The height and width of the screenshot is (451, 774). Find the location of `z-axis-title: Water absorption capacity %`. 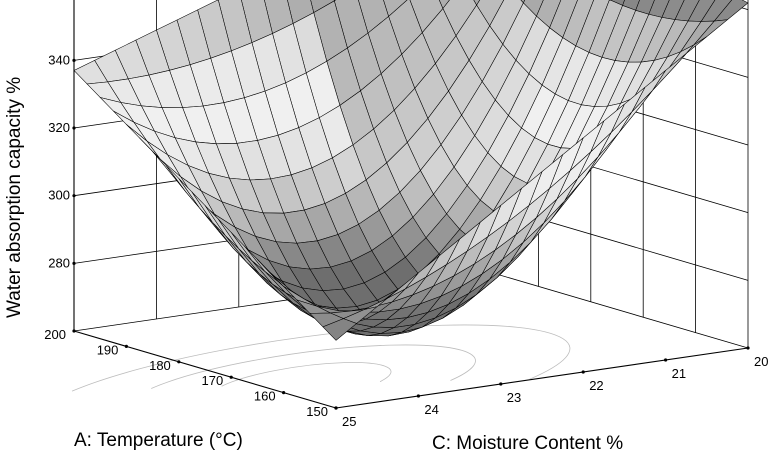

z-axis-title: Water absorption capacity % is located at coordinates (14, 197).